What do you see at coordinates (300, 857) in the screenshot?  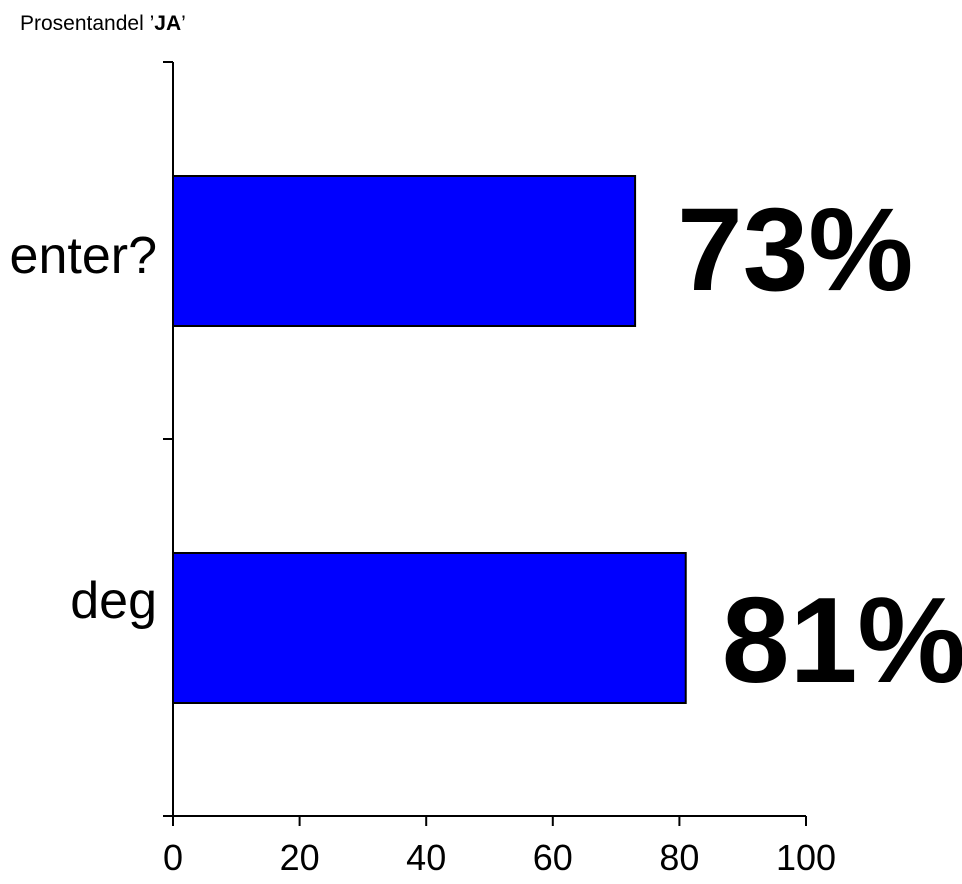 I see `x-tick-label: 20` at bounding box center [300, 857].